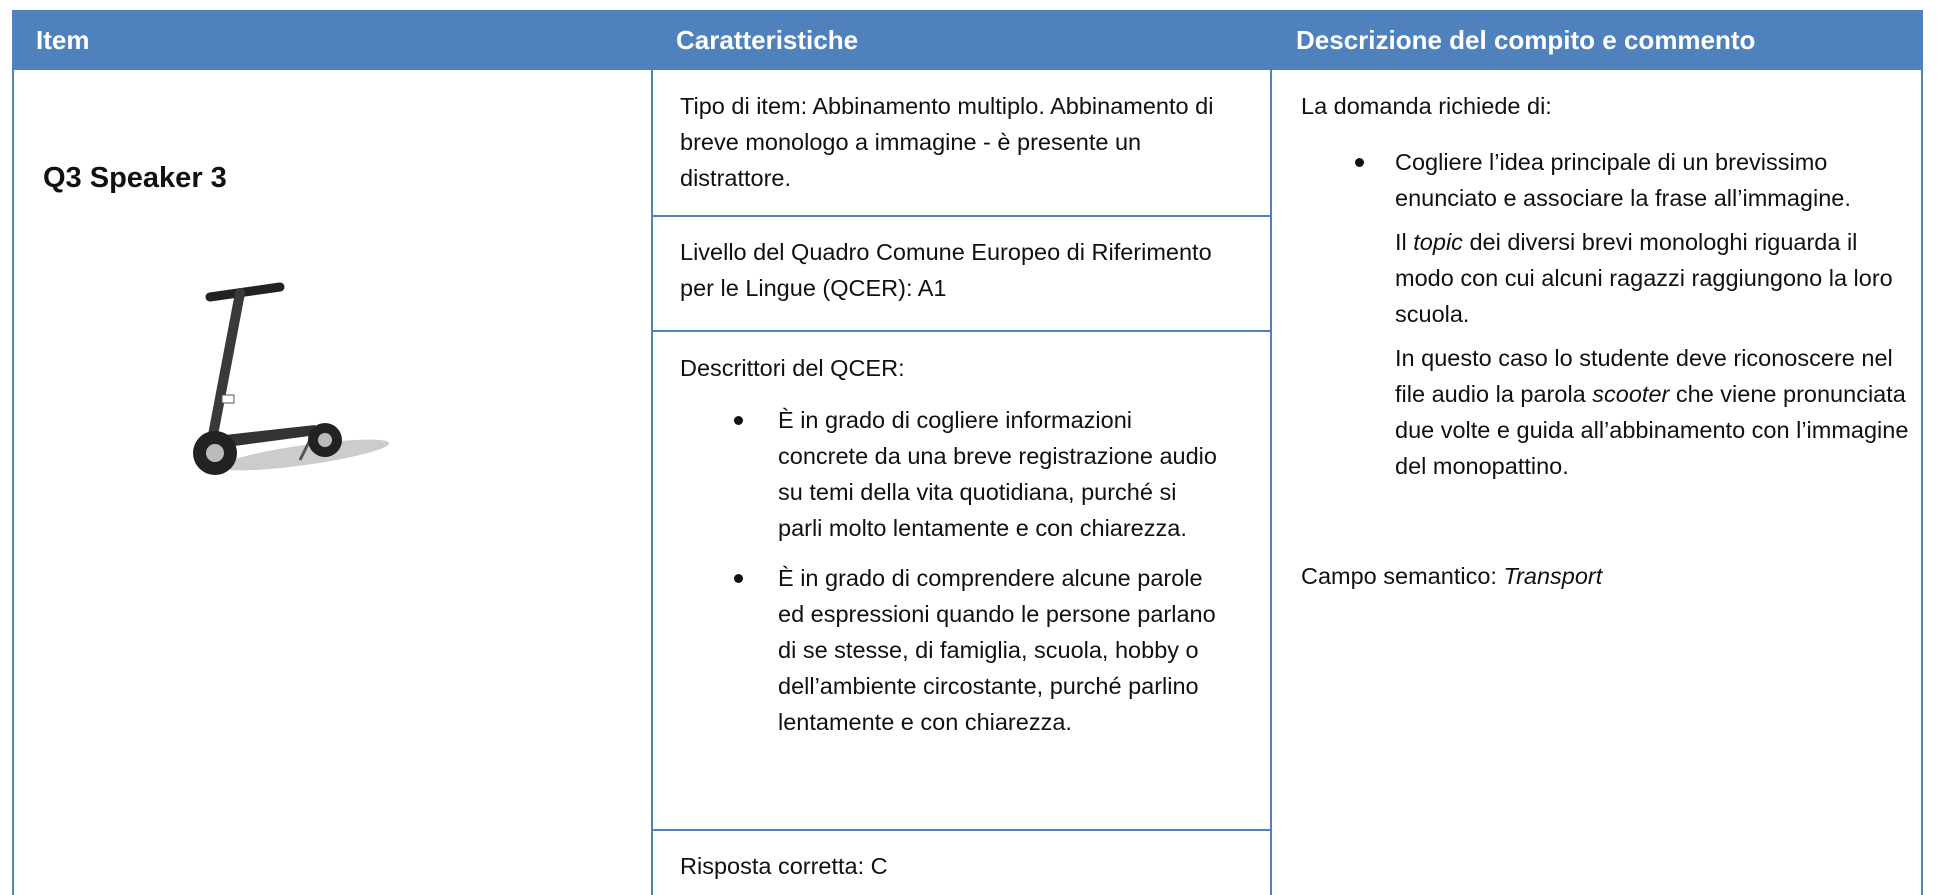 The width and height of the screenshot is (1937, 895). I want to click on italic-text: scooter, so click(1631, 394).